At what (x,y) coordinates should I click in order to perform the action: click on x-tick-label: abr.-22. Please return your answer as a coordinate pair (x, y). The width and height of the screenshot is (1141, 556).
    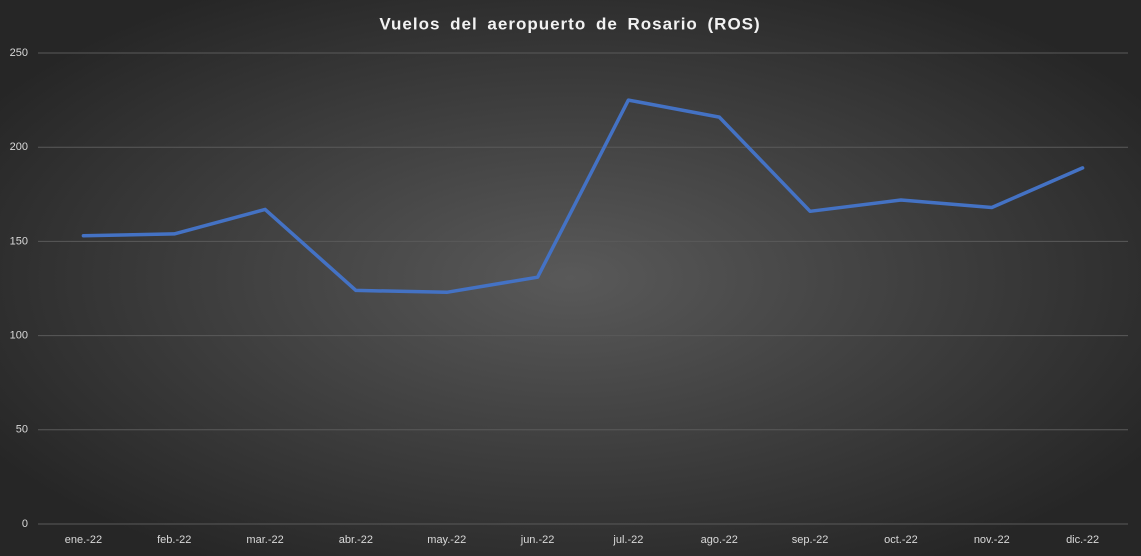
    Looking at the image, I should click on (356, 540).